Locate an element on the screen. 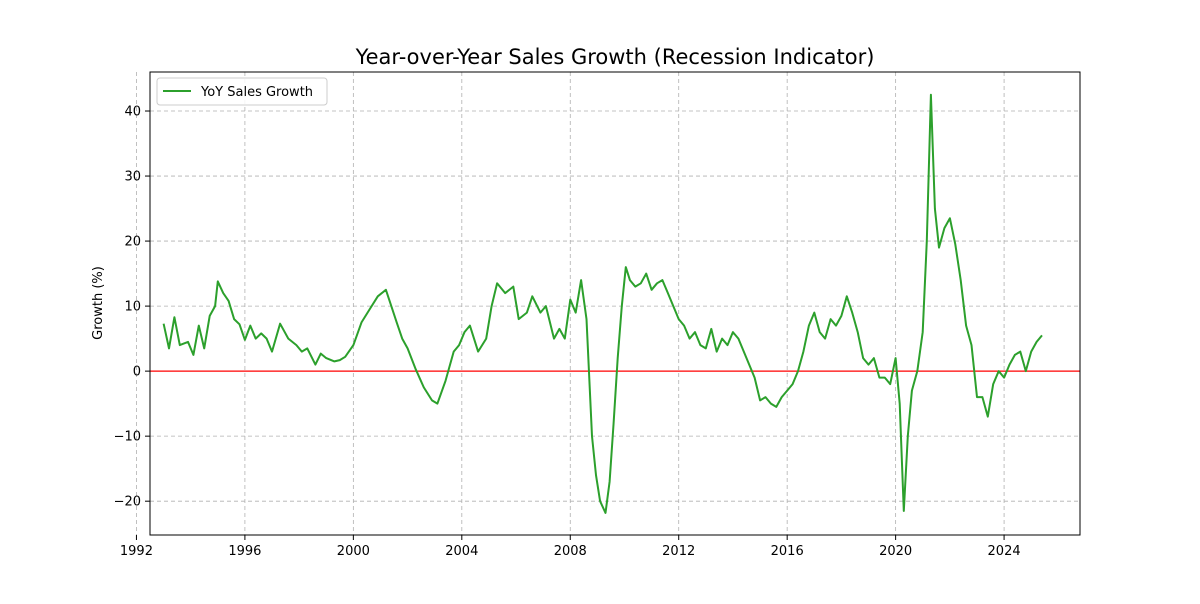 This screenshot has height=604, width=1200. x-tick-label: 2024 is located at coordinates (1004, 551).